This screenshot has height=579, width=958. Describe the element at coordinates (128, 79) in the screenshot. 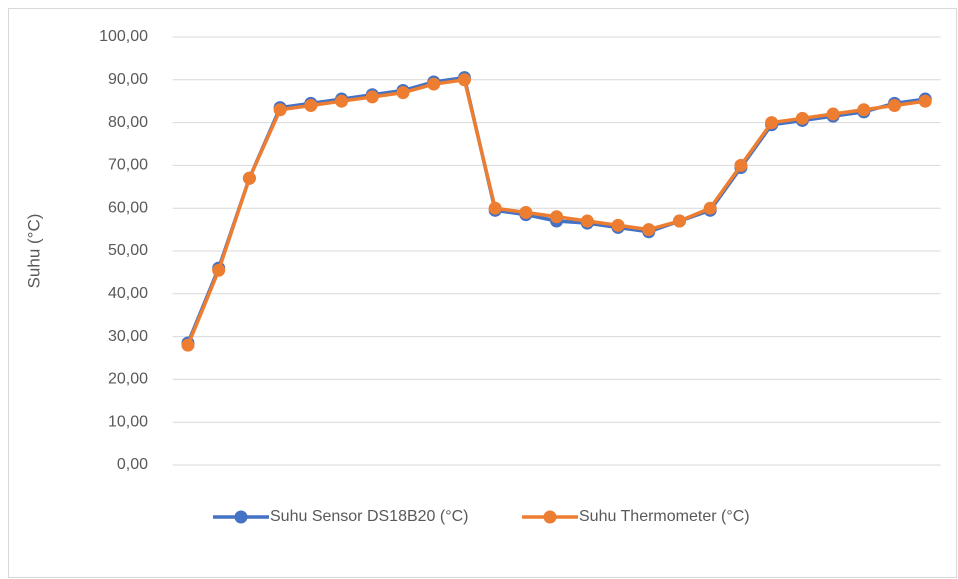

I see `y-tick-label: 90,00` at that location.